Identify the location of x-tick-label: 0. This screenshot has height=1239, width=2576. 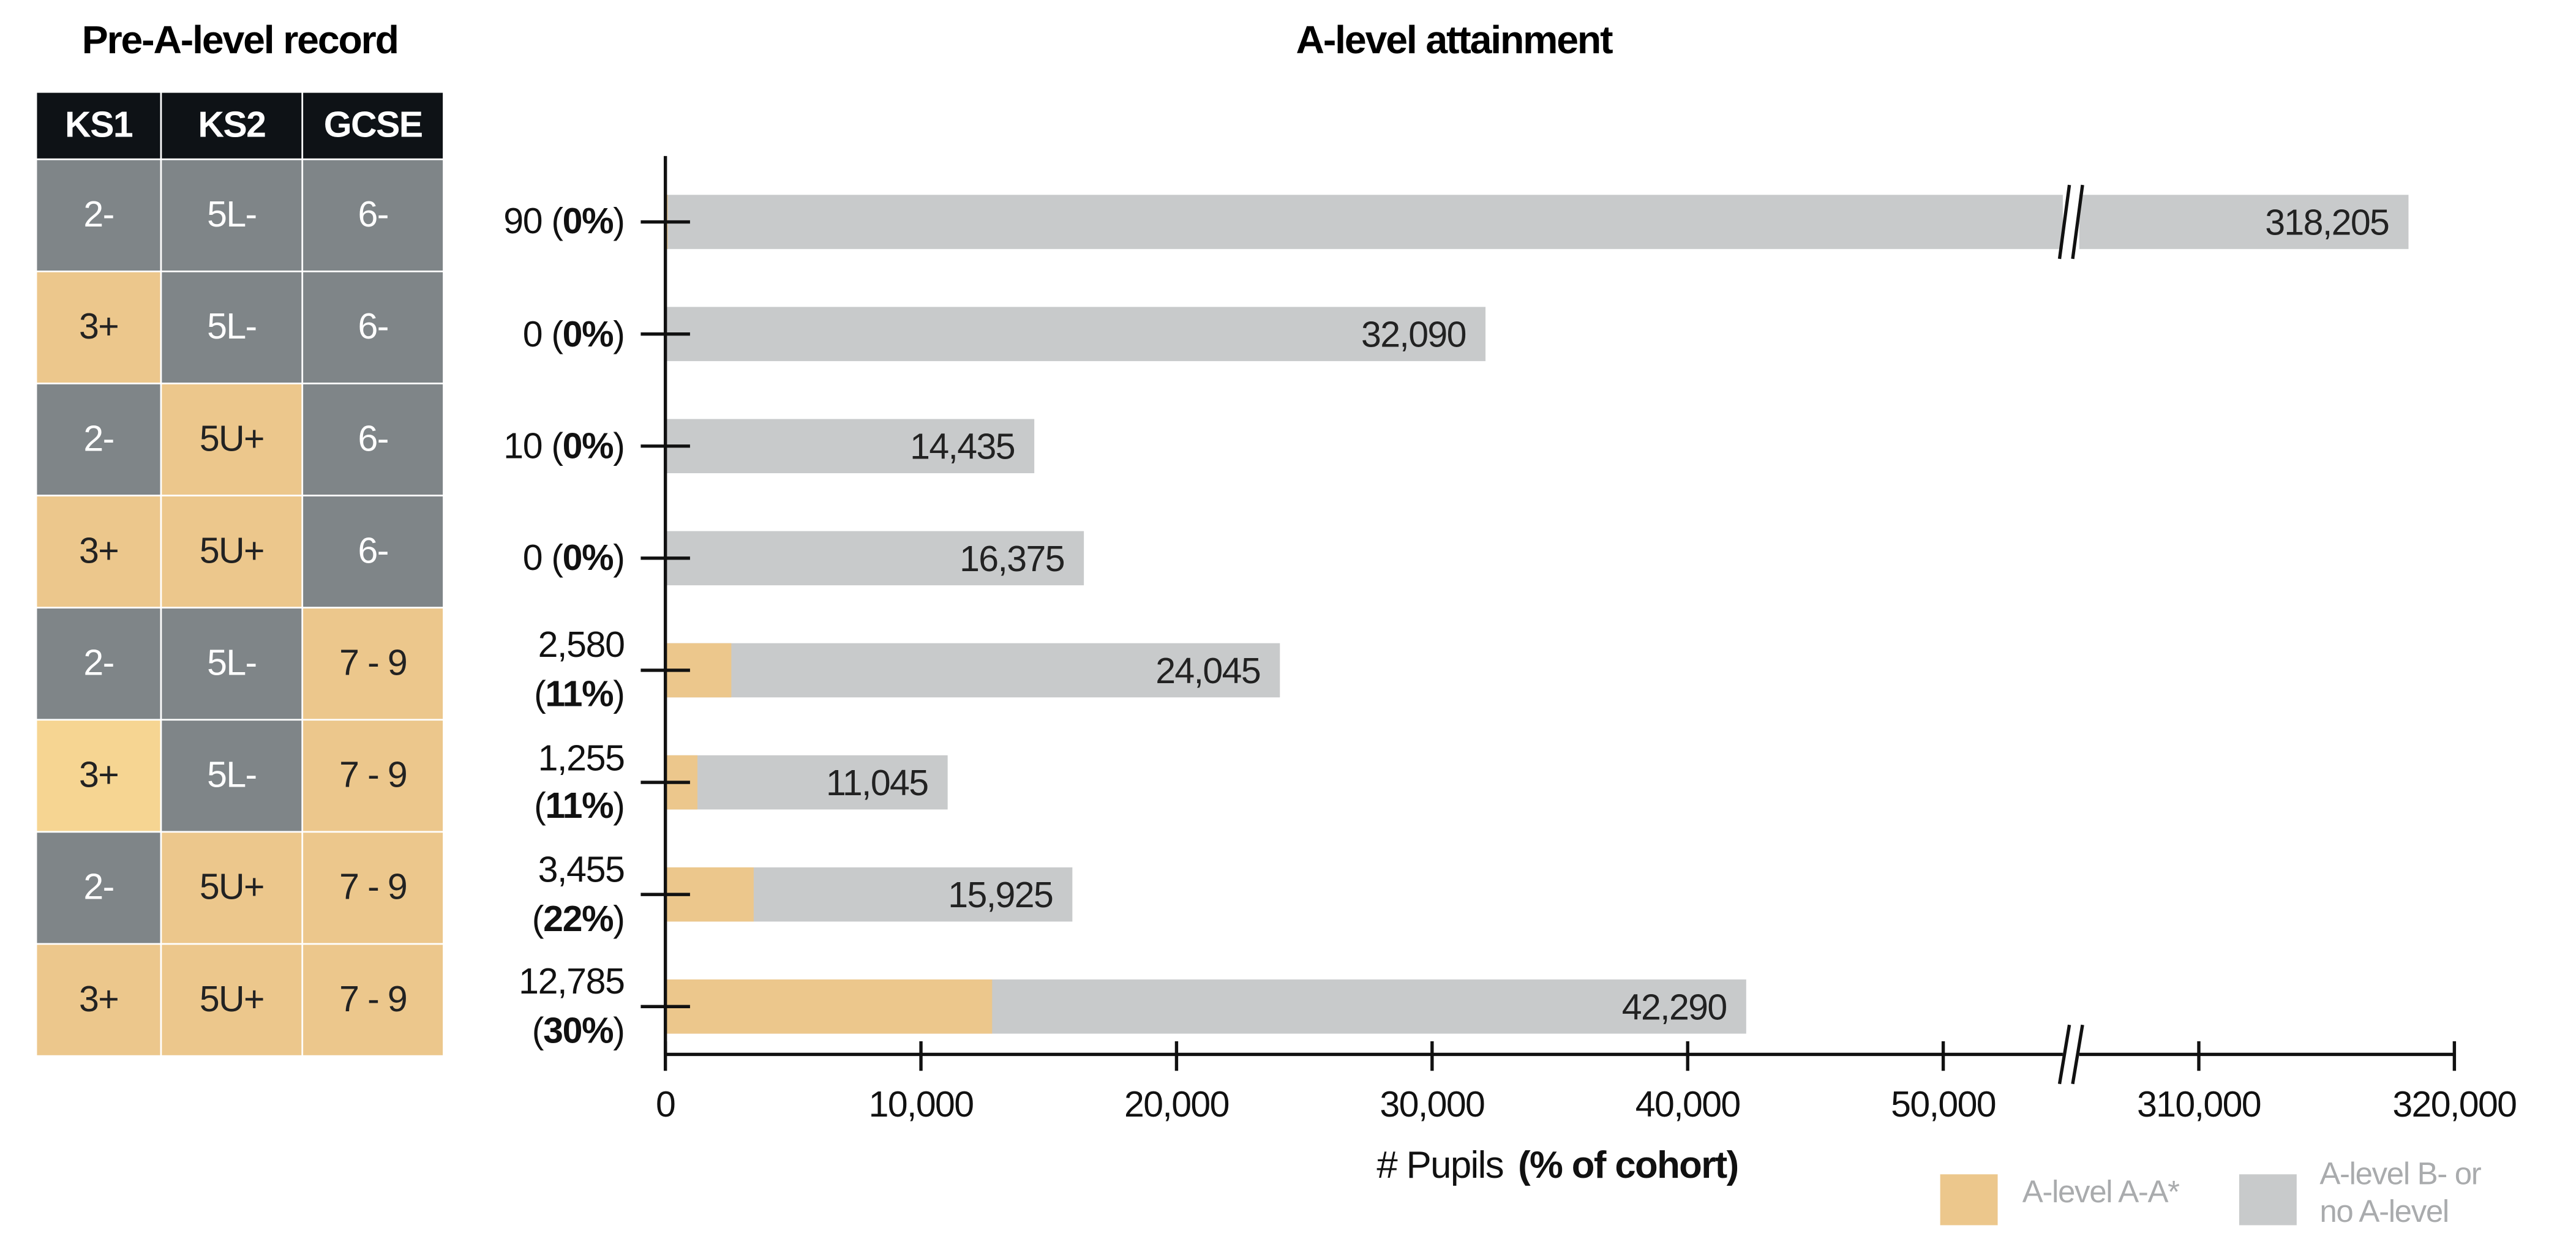
(665, 1104).